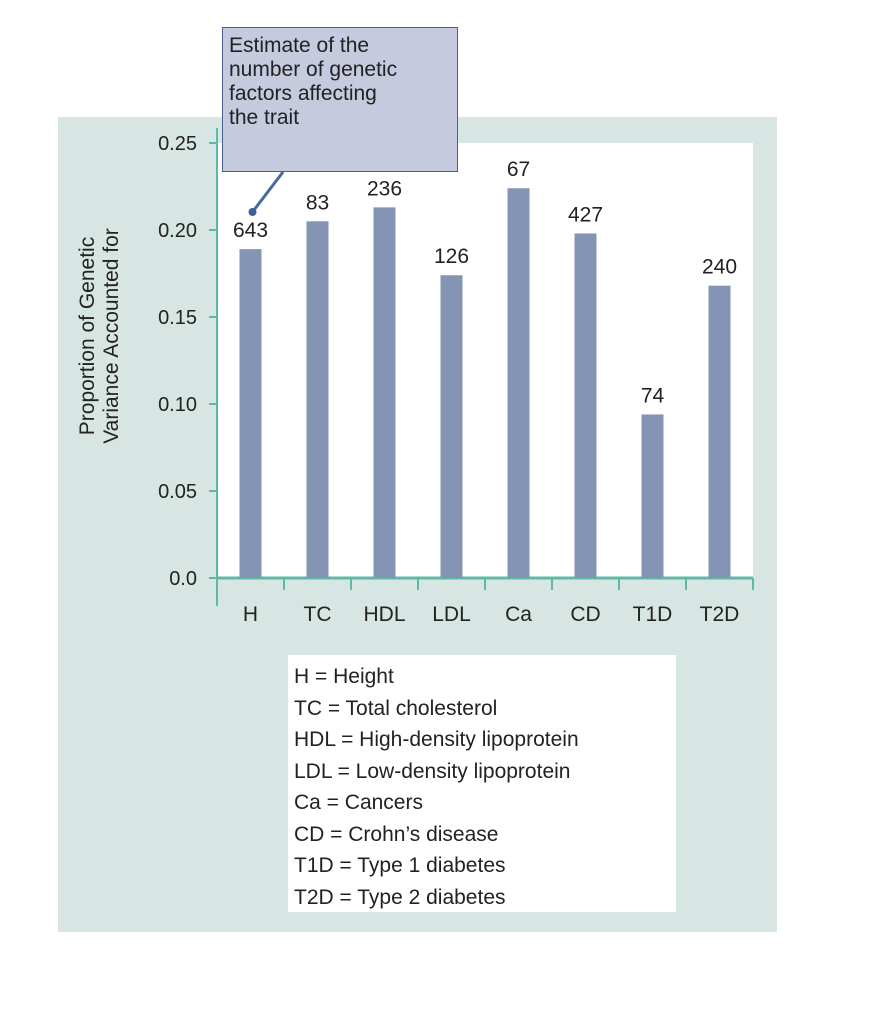 This screenshot has width=888, height=1024. I want to click on annotation-line: the trait, so click(264, 117).